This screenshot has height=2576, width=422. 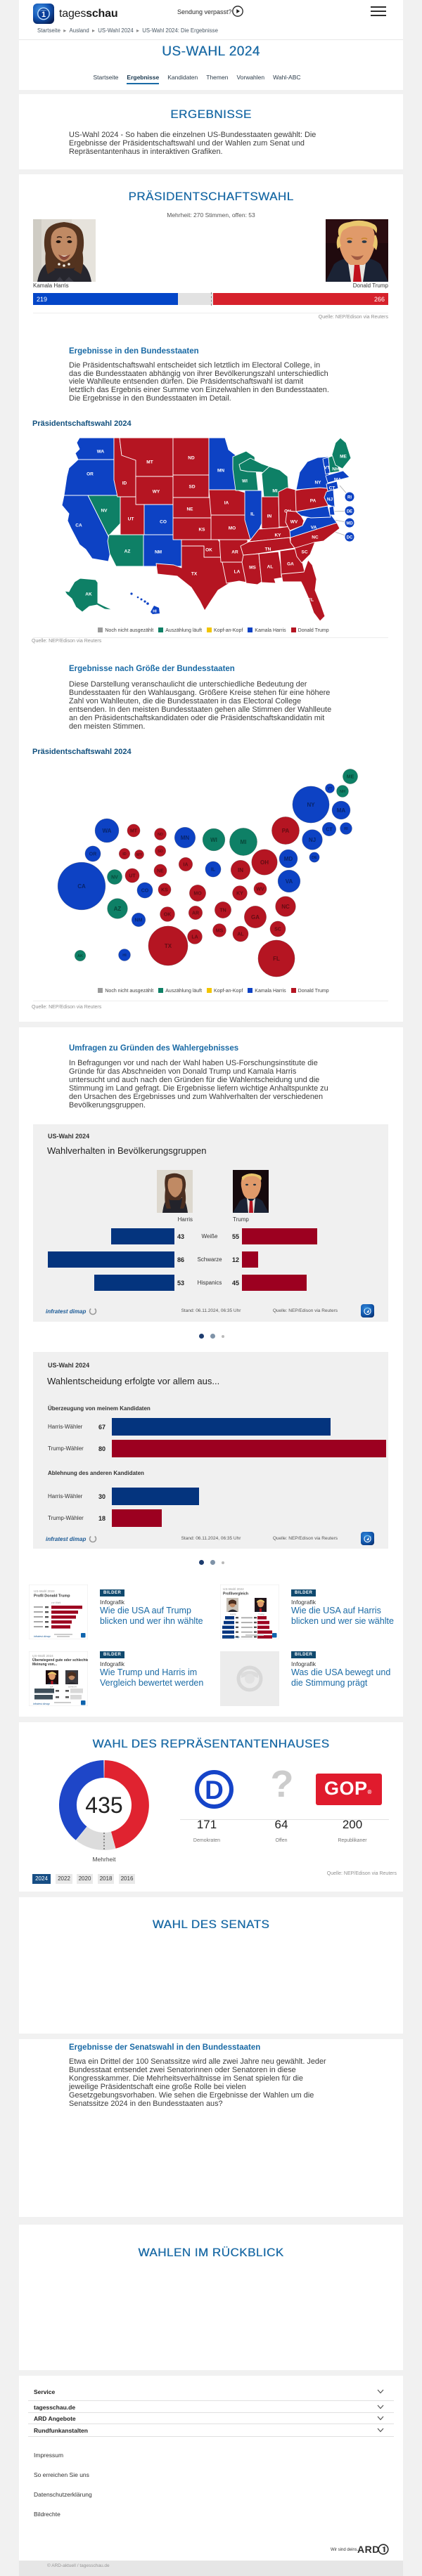 I want to click on svg-text: GA, so click(x=256, y=917).